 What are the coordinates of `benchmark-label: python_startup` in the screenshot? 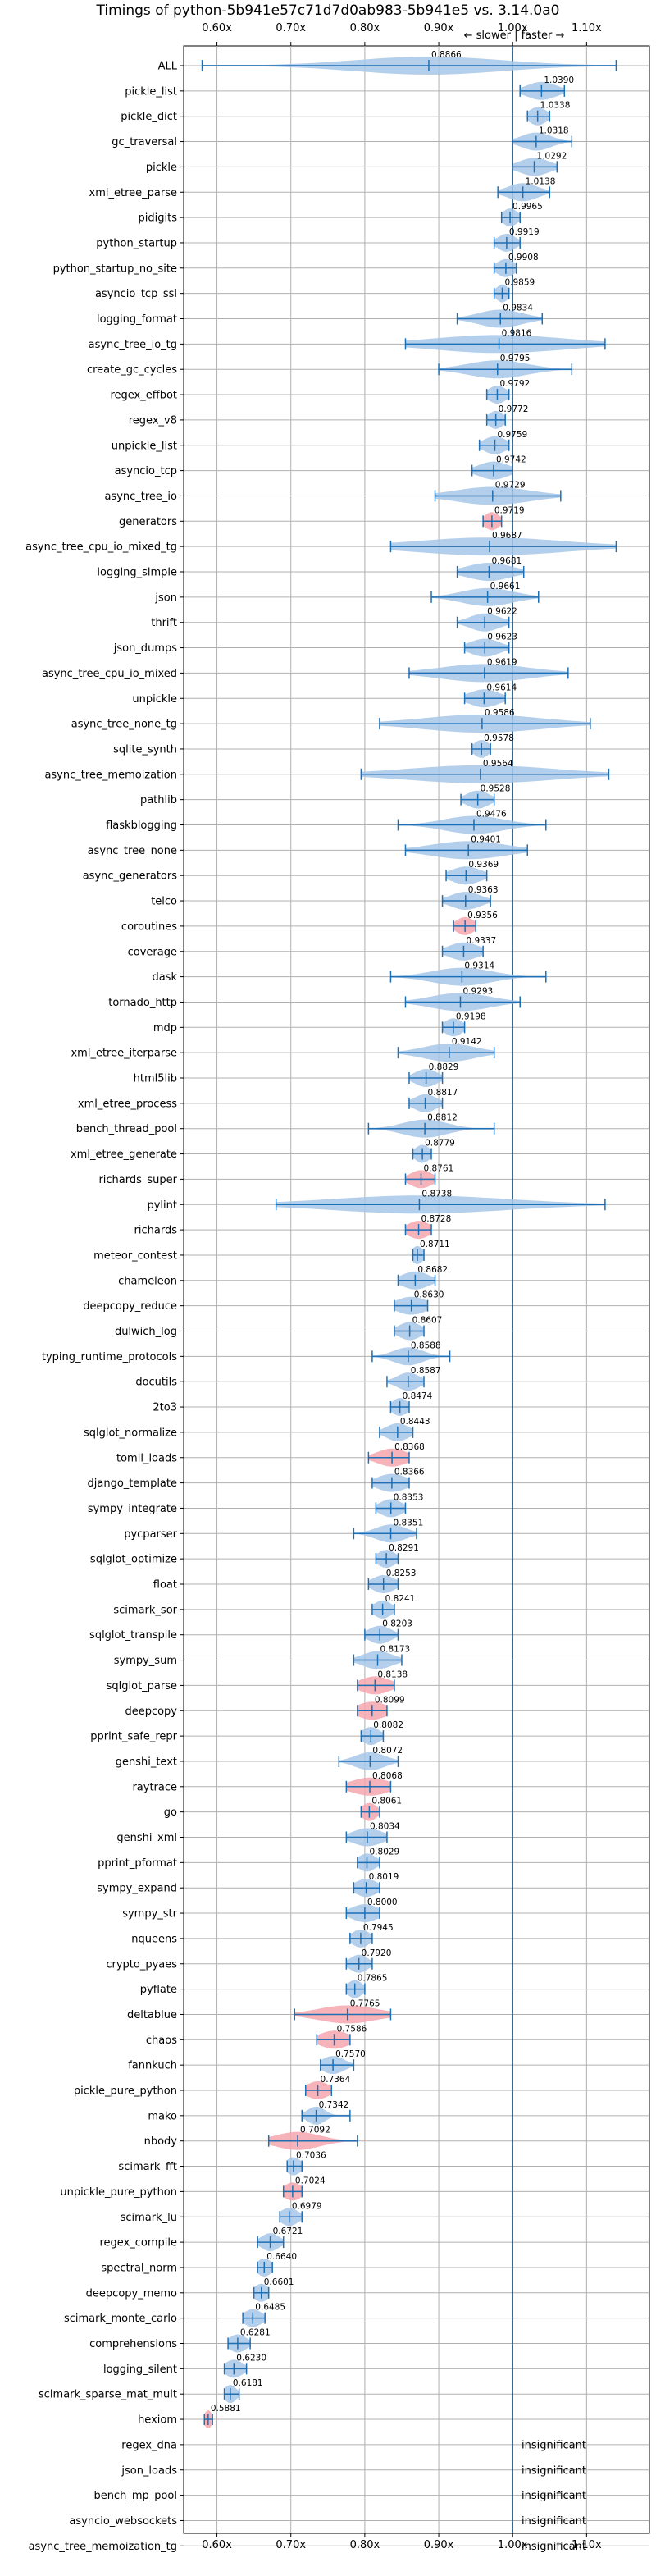 It's located at (136, 243).